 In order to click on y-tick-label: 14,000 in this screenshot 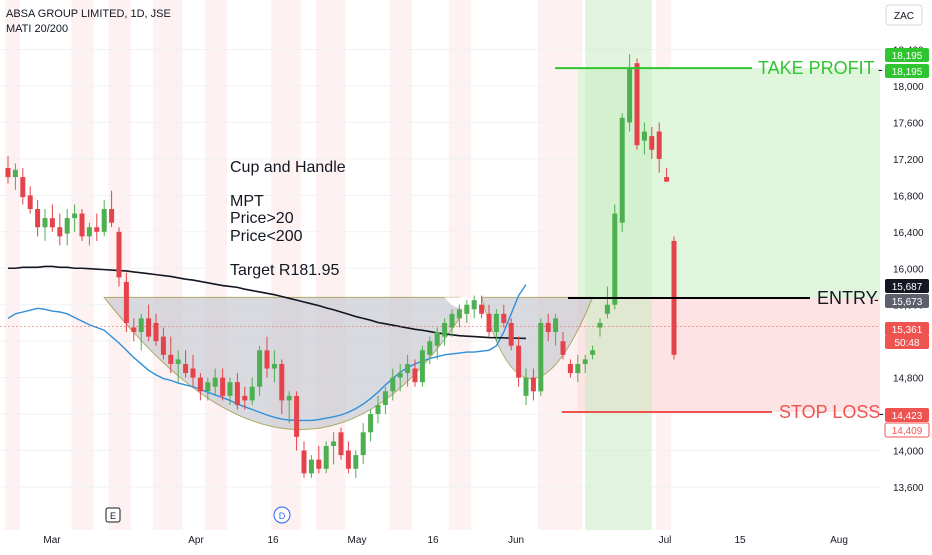, I will do `click(908, 452)`.